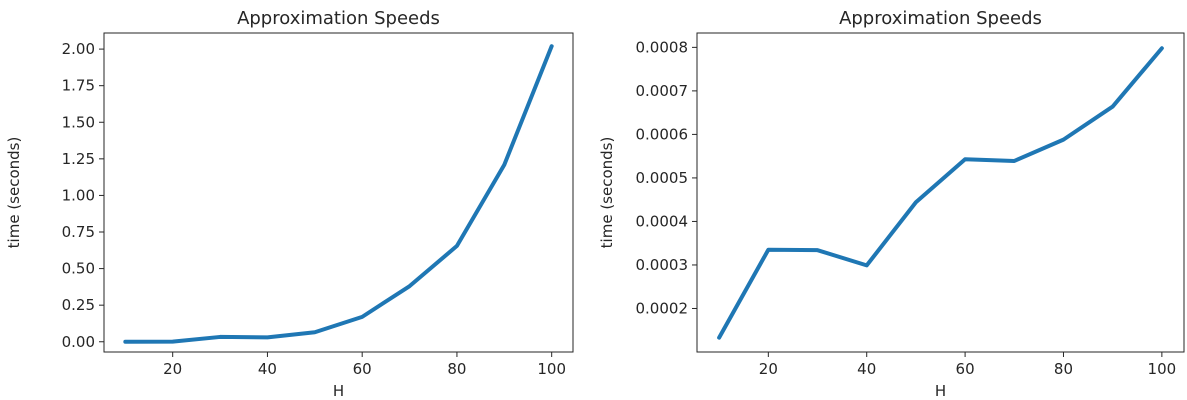 This screenshot has width=1187, height=400. What do you see at coordinates (662, 134) in the screenshot?
I see `y-tick-label: 0.0006` at bounding box center [662, 134].